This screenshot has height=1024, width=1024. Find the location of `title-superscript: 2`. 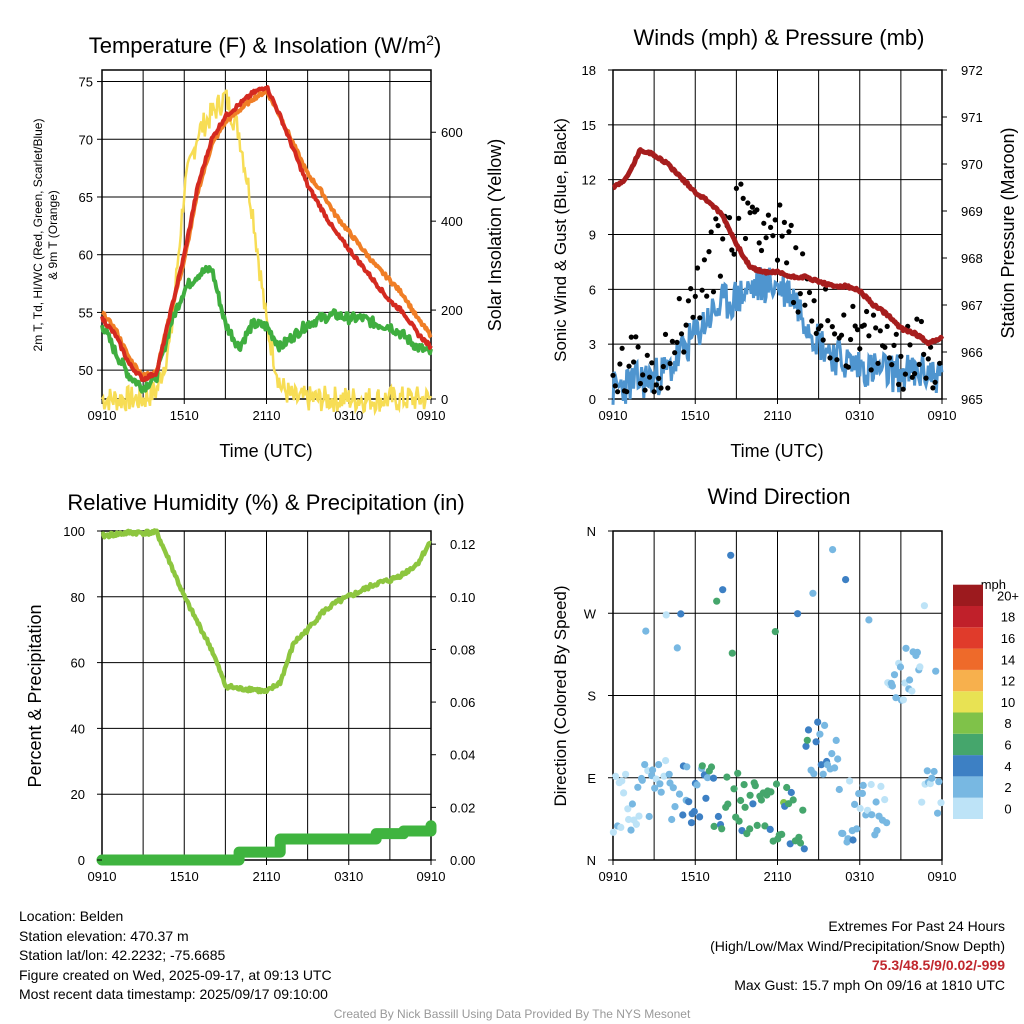

title-superscript: 2 is located at coordinates (430, 40).